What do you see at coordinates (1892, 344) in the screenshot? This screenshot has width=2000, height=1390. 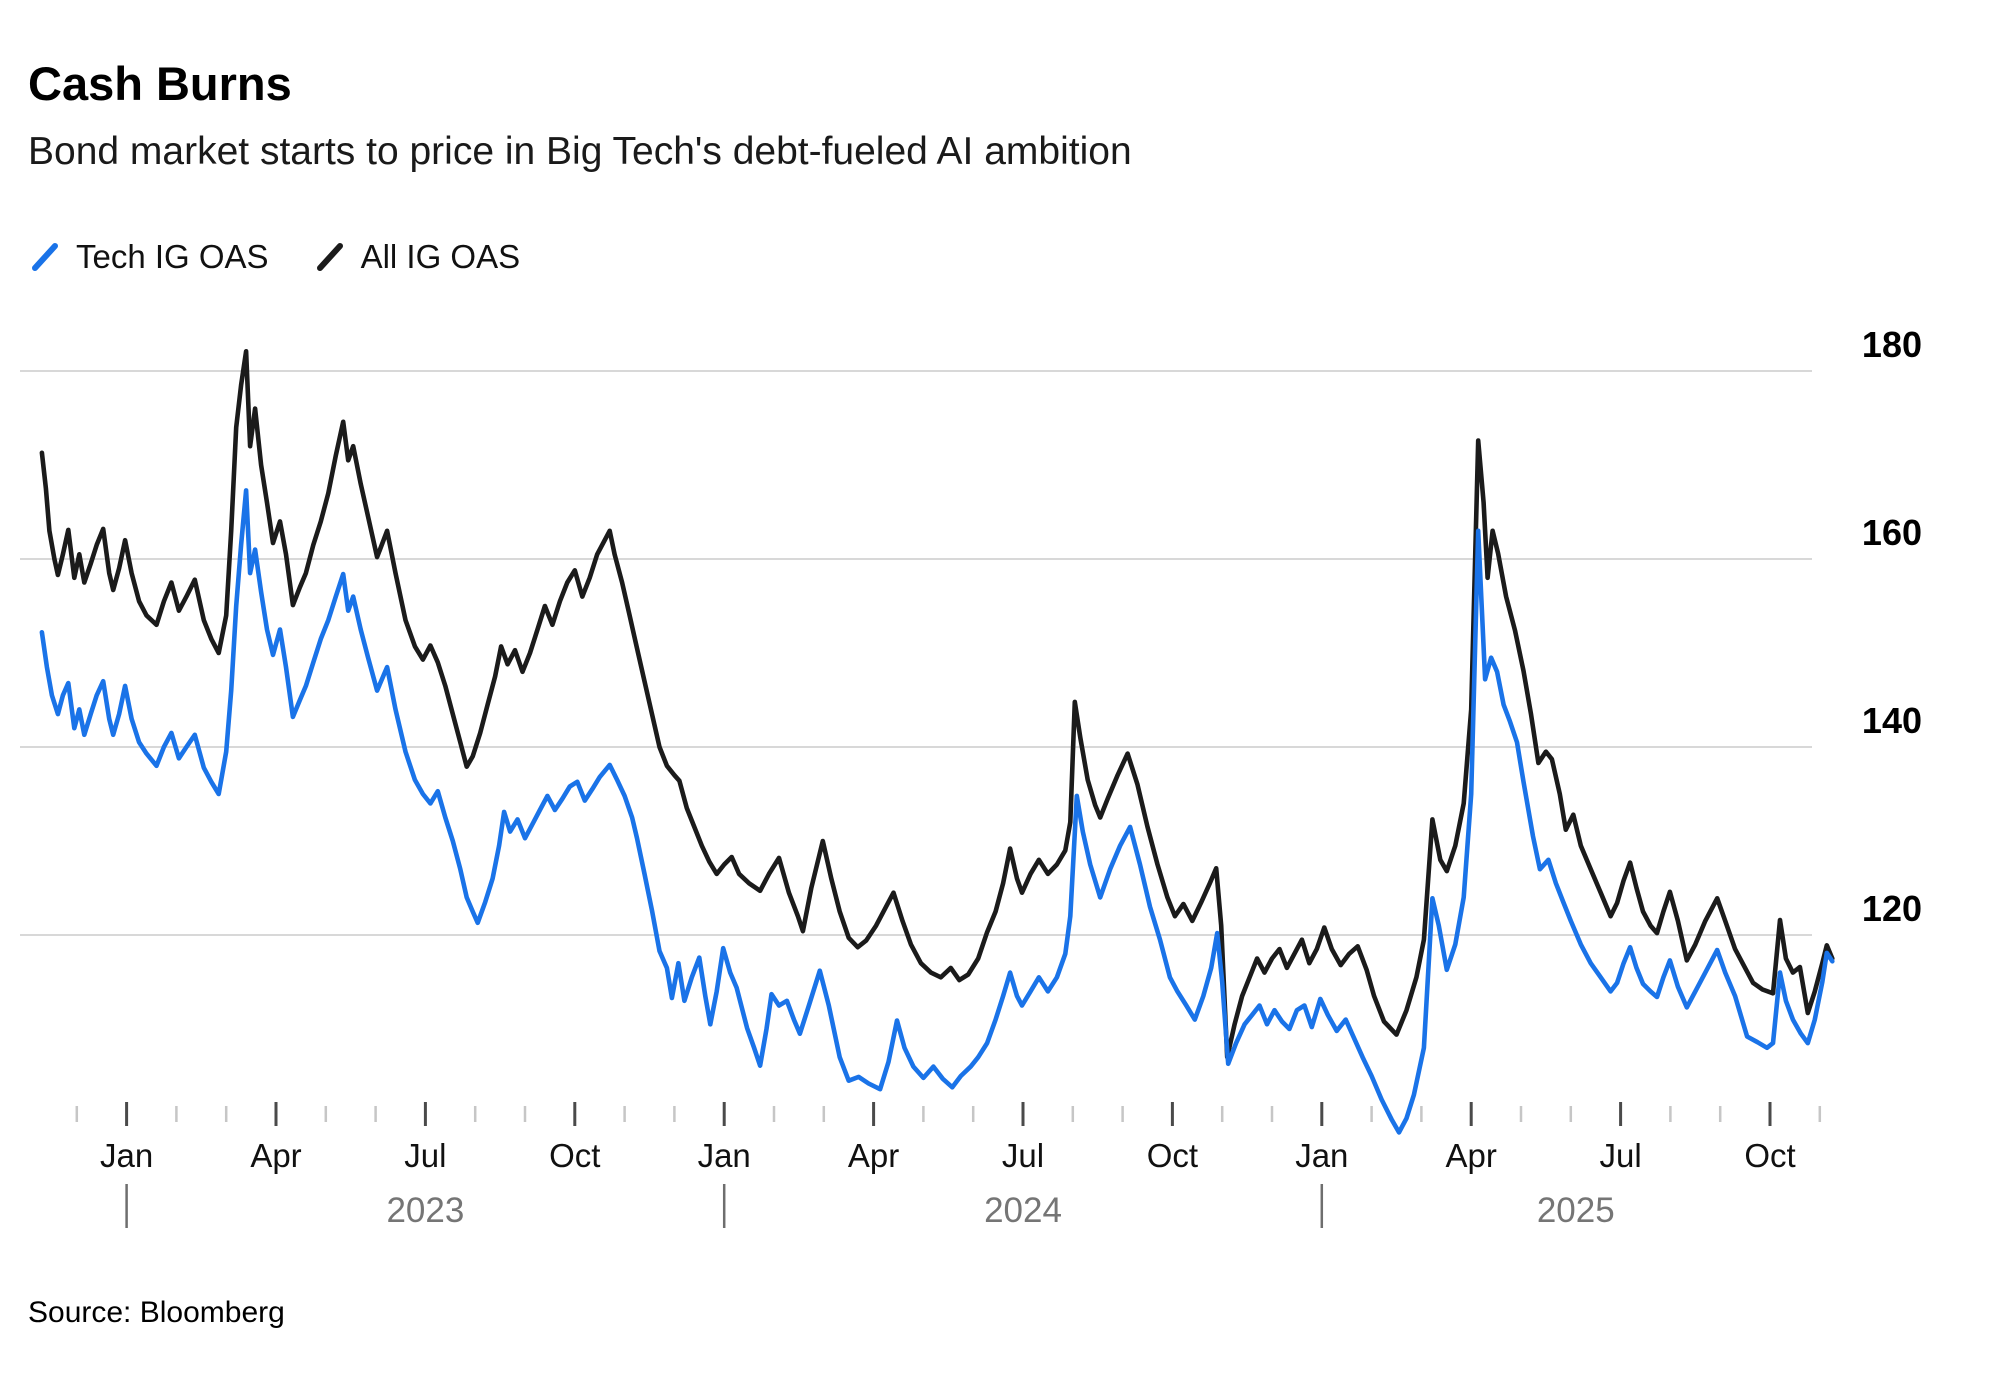 I see `y-axis-label: 180` at bounding box center [1892, 344].